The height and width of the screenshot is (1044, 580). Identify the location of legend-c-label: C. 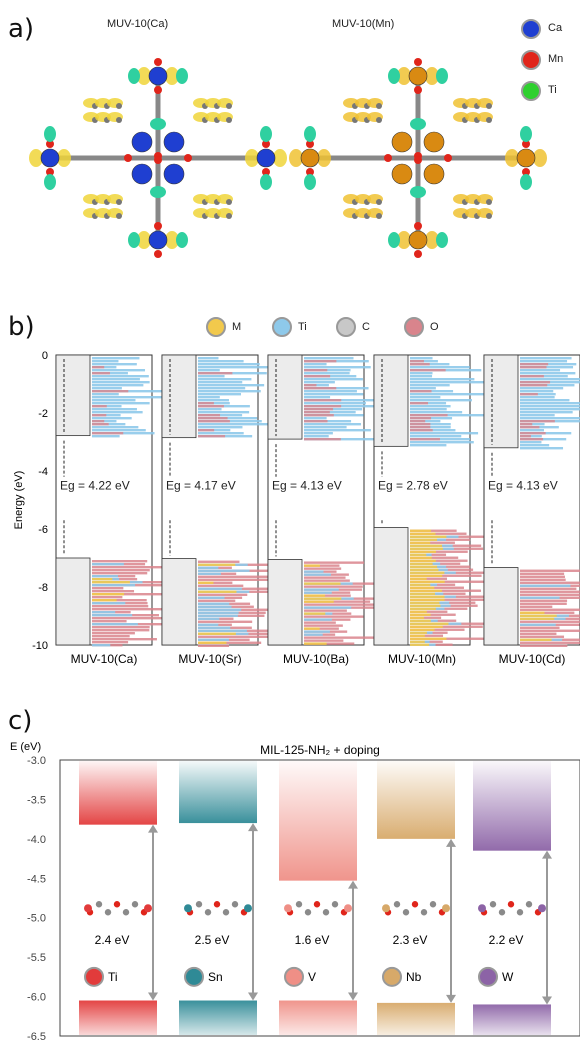
(366, 327).